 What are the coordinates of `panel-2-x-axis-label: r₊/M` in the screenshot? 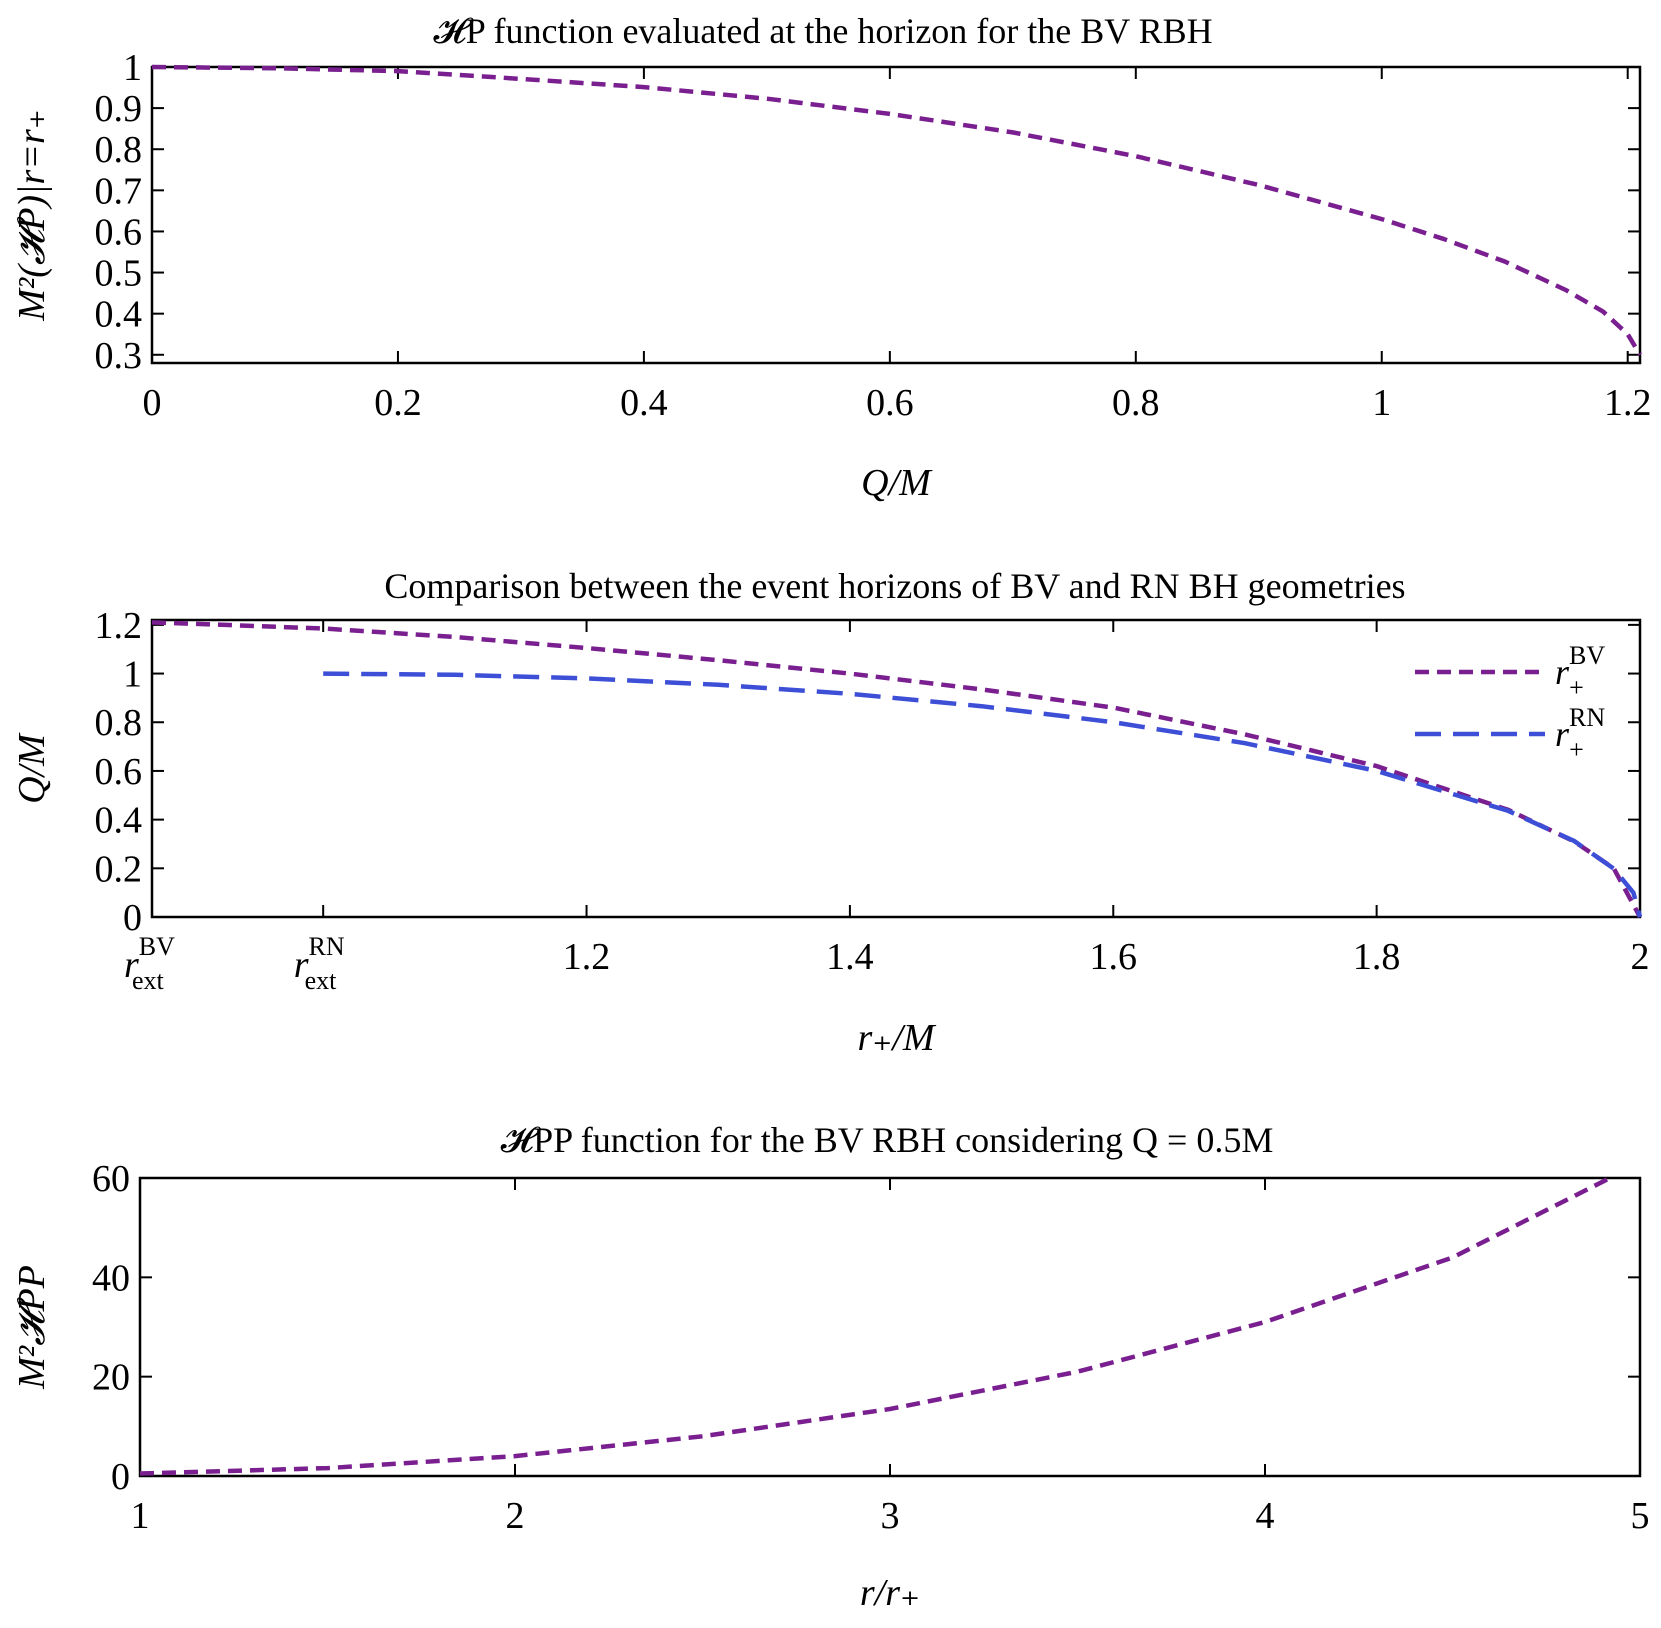 It's located at (896, 1038).